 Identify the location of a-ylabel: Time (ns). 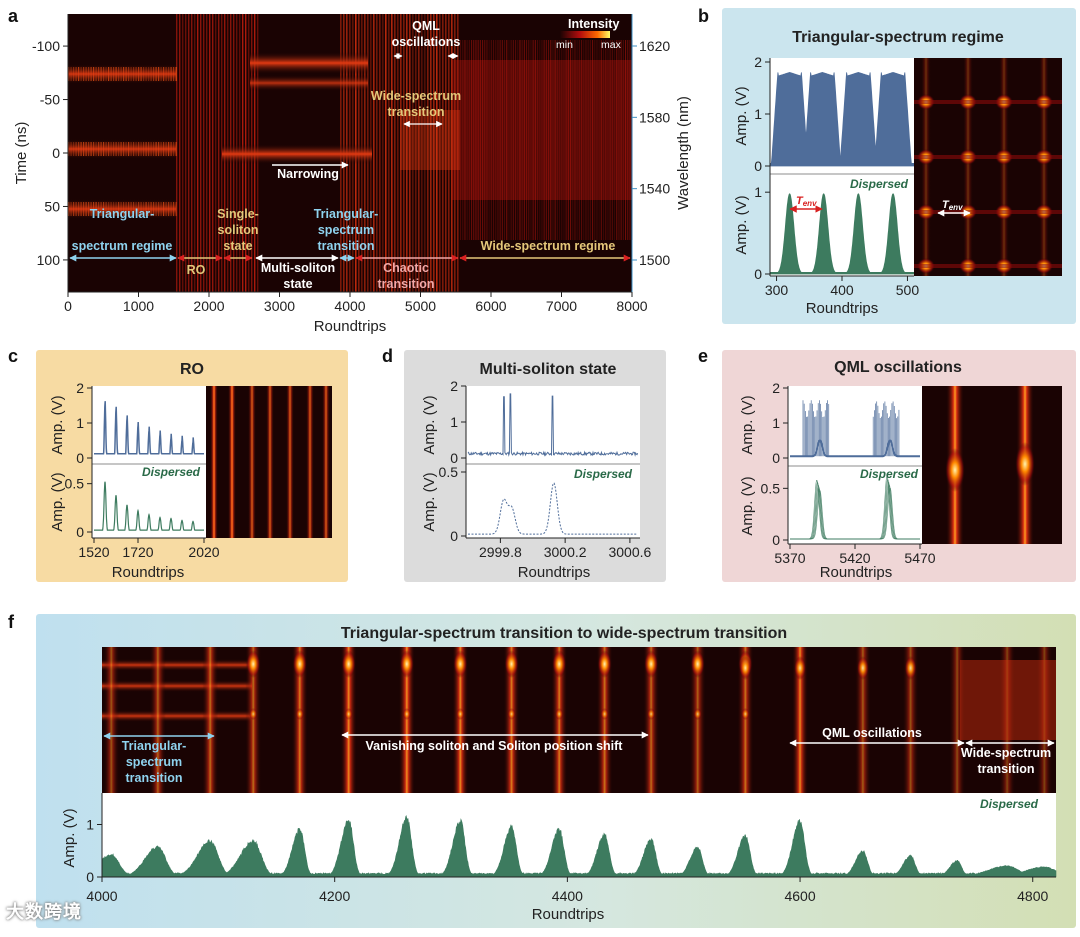
(21, 153).